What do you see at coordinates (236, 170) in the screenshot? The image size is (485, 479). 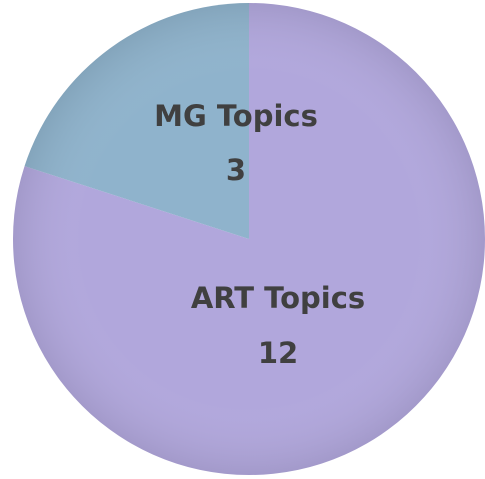 I see `slice-value: 3` at bounding box center [236, 170].